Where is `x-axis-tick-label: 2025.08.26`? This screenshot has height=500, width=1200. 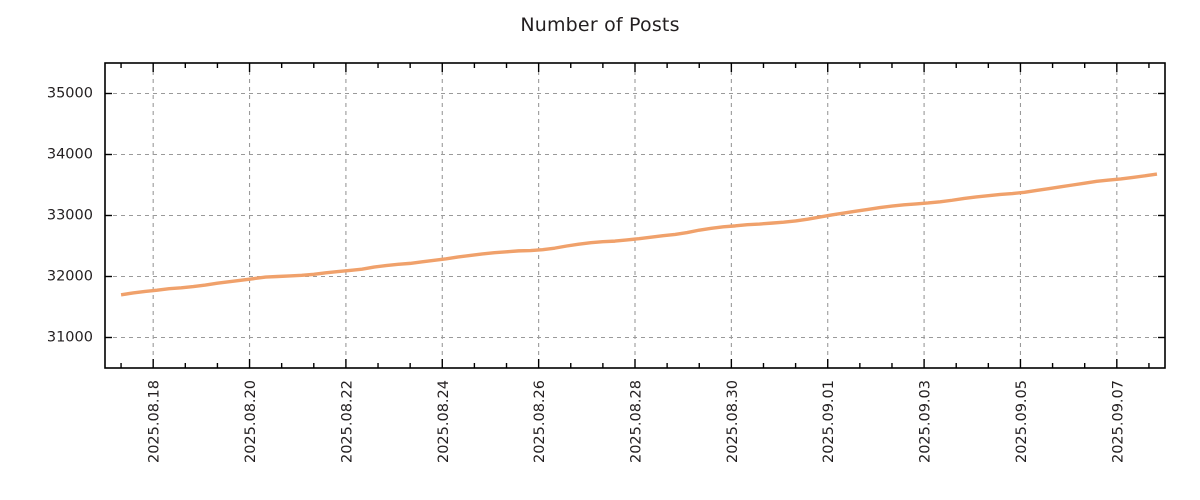
x-axis-tick-label: 2025.08.26 is located at coordinates (540, 421).